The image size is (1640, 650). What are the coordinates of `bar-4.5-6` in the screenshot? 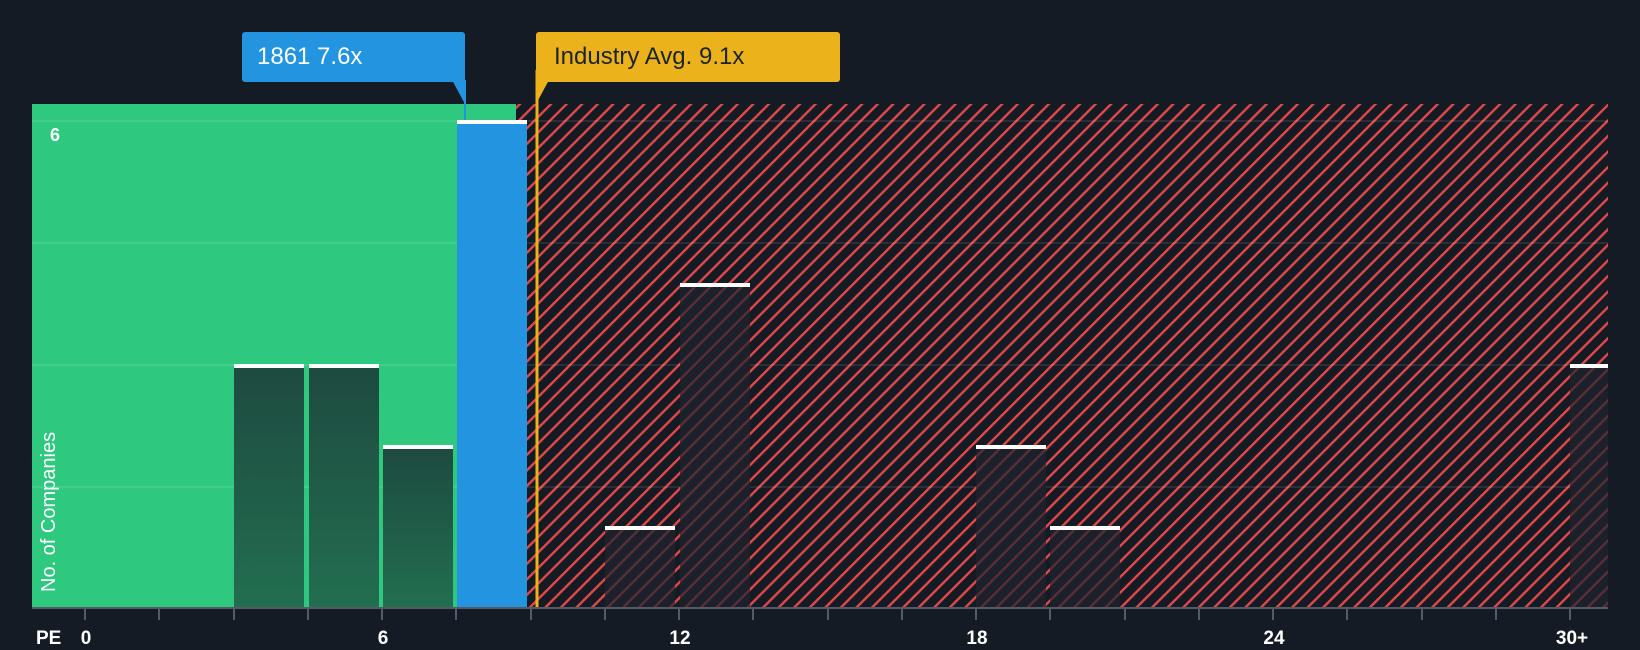 It's located at (344, 486).